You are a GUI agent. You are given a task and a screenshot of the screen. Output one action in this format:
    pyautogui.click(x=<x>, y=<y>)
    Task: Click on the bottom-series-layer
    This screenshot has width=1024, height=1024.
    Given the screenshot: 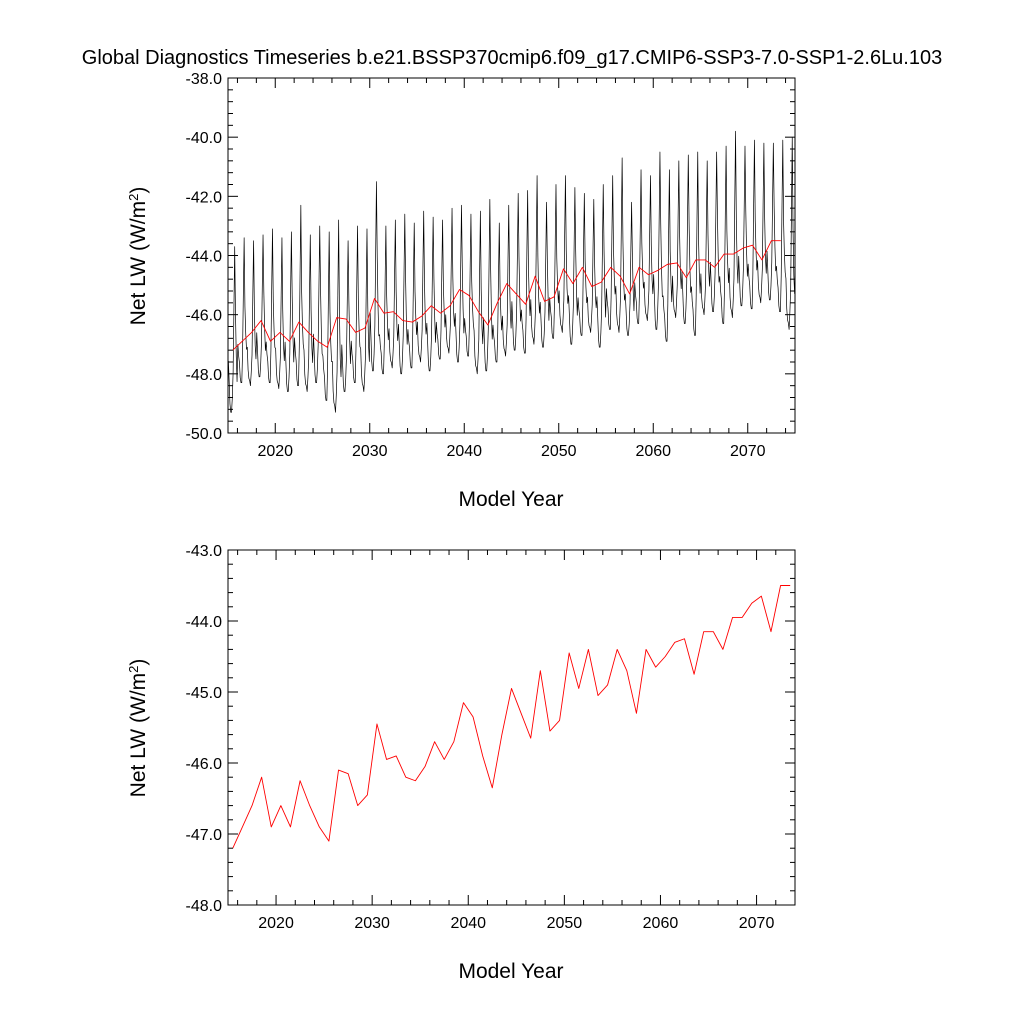 What is the action you would take?
    pyautogui.click(x=511, y=717)
    